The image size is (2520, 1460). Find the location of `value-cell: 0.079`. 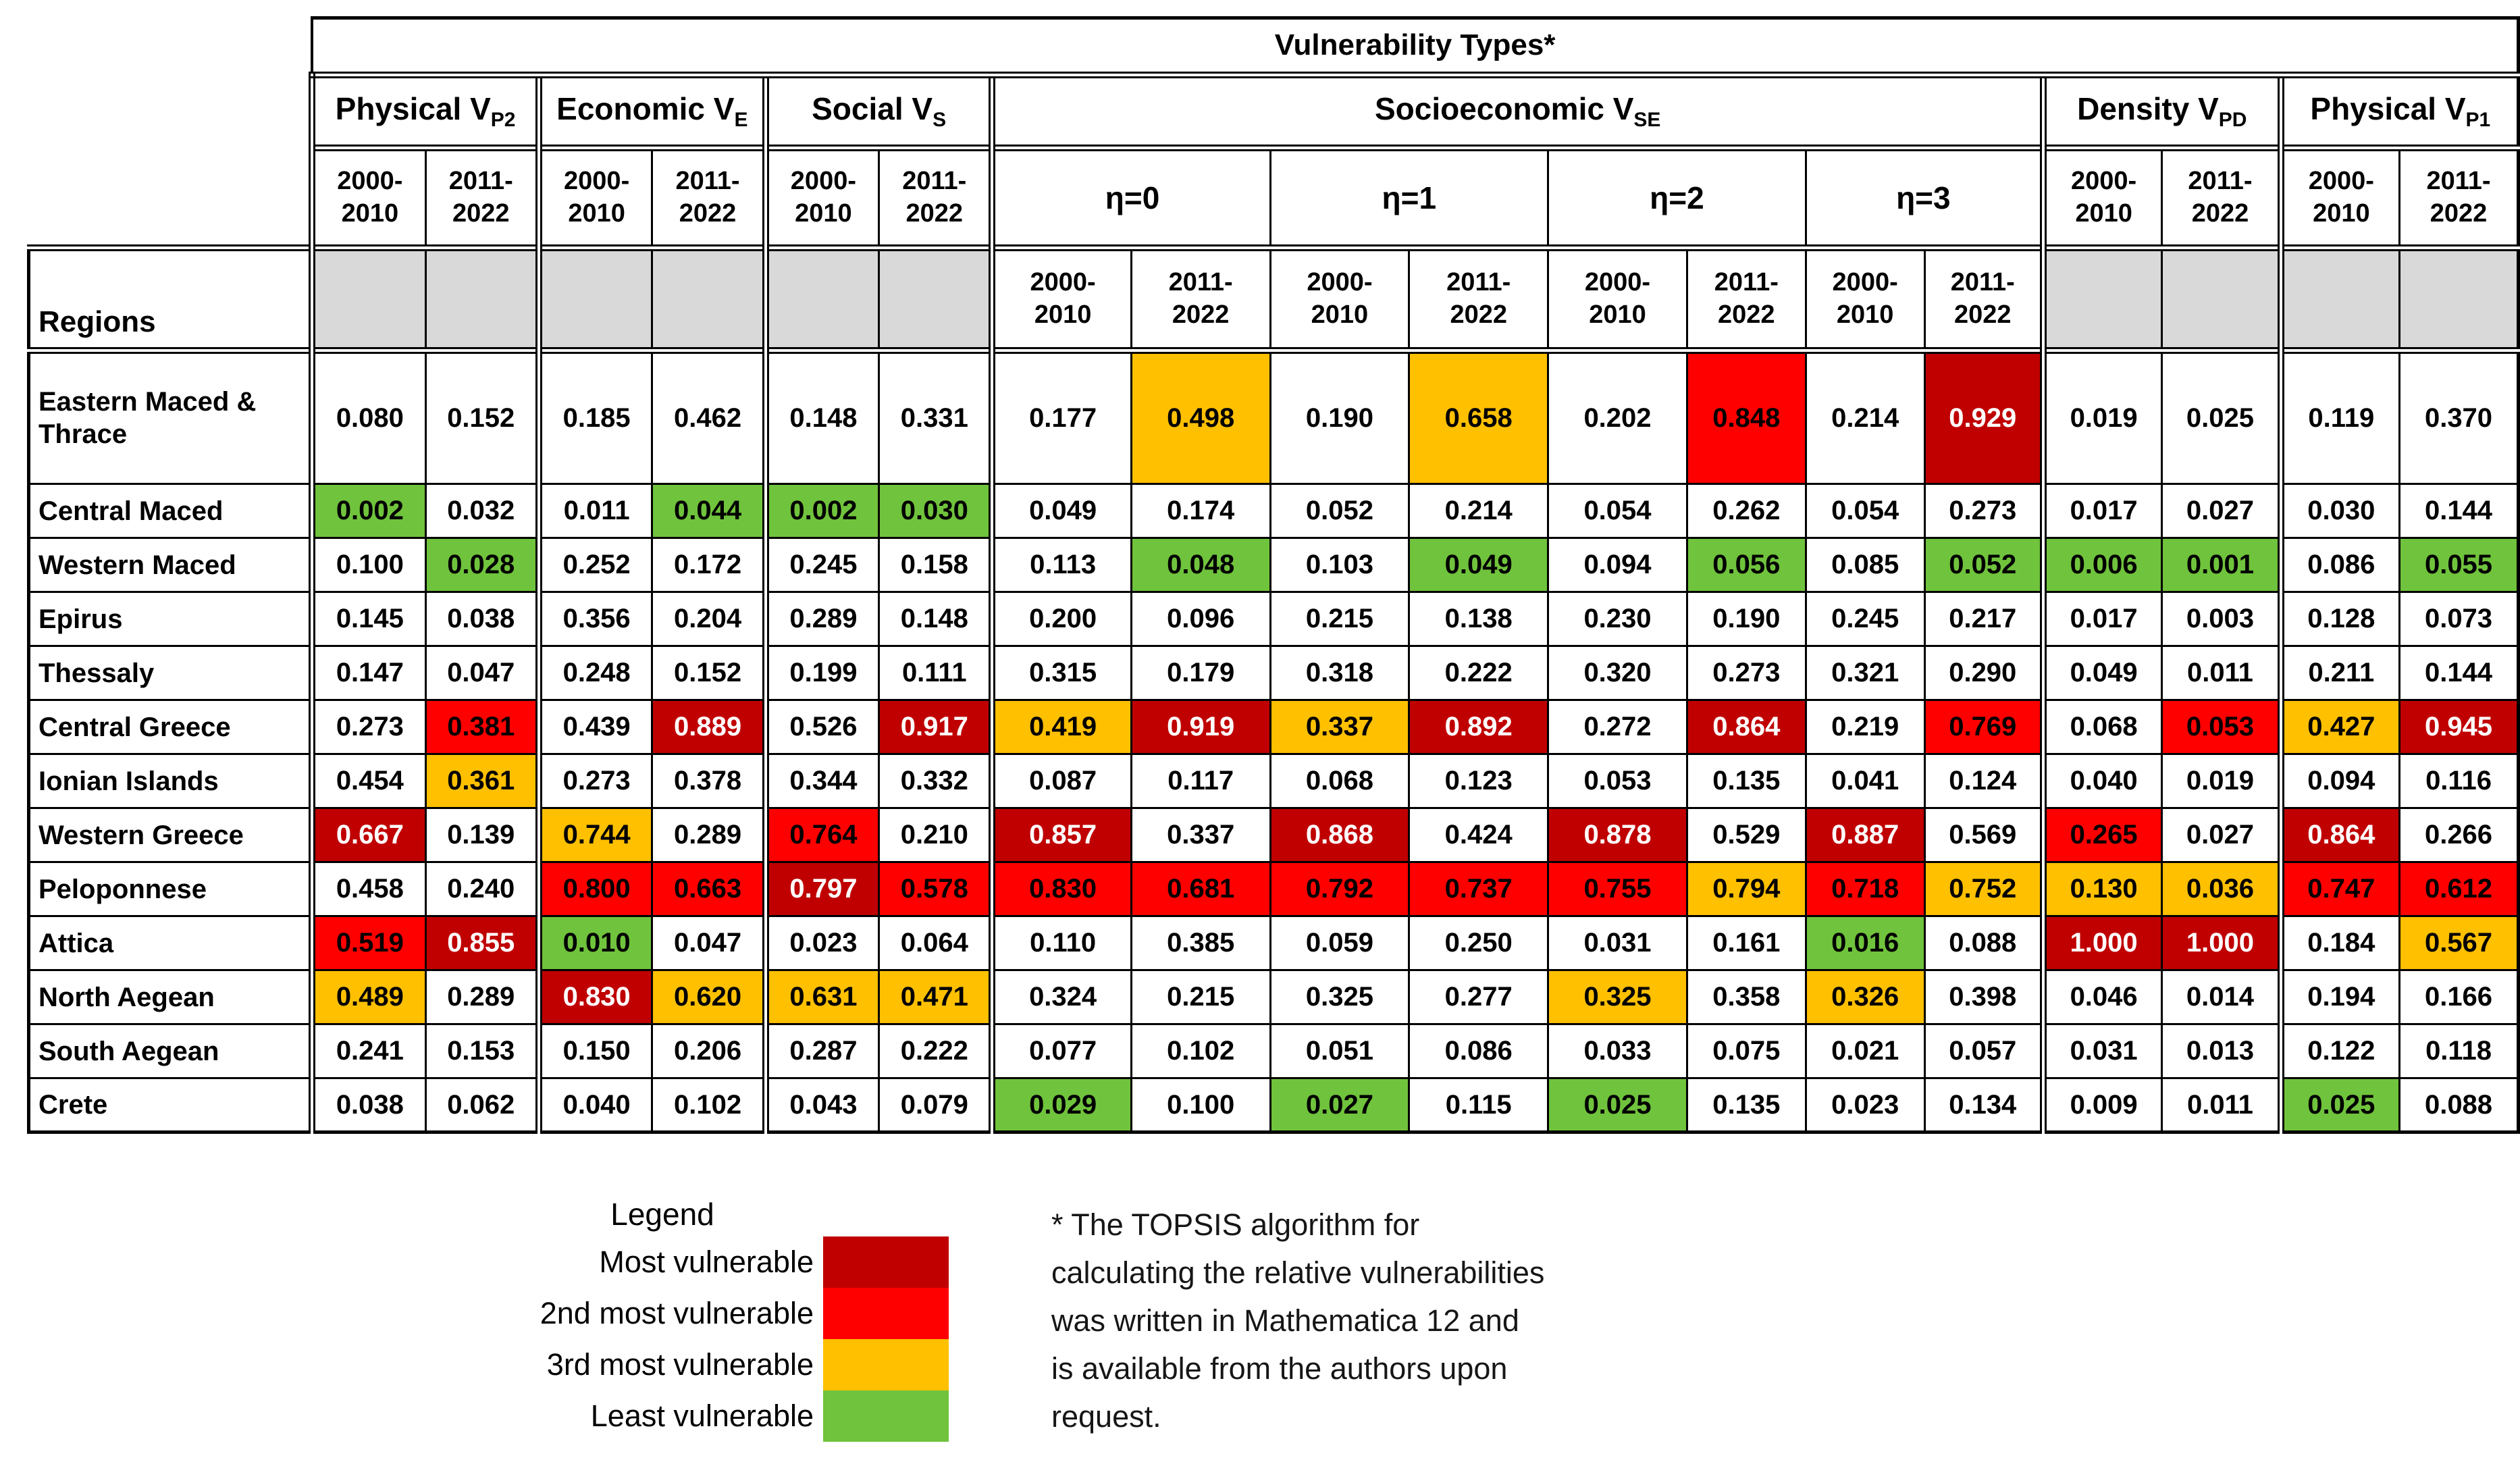

value-cell: 0.079 is located at coordinates (936, 1105).